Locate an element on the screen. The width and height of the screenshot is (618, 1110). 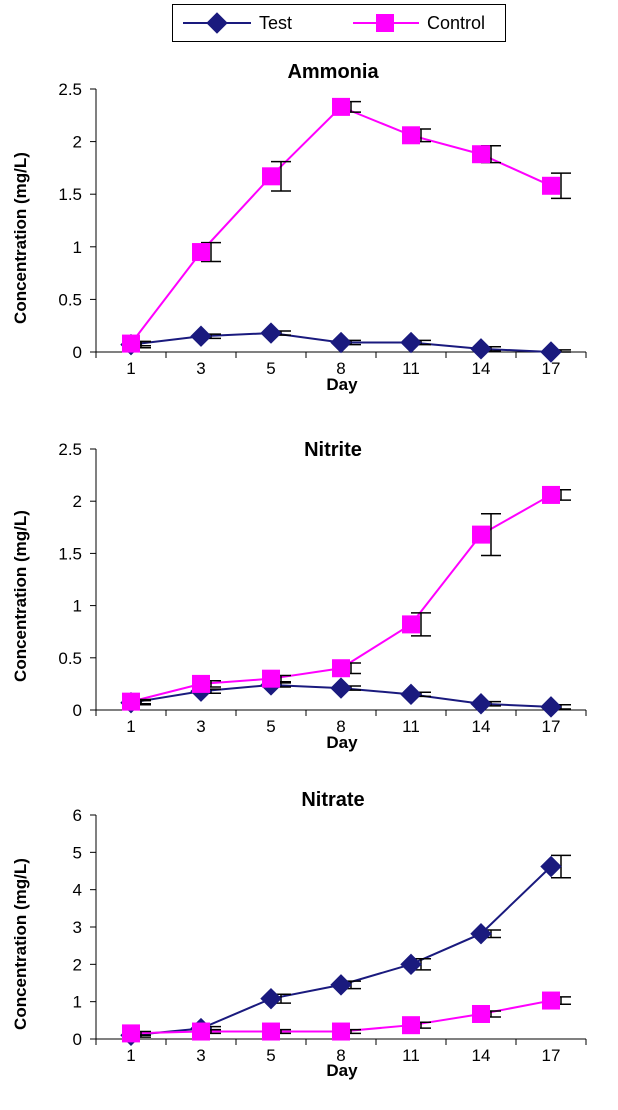
chart-title: Nitrite is located at coordinates (333, 450).